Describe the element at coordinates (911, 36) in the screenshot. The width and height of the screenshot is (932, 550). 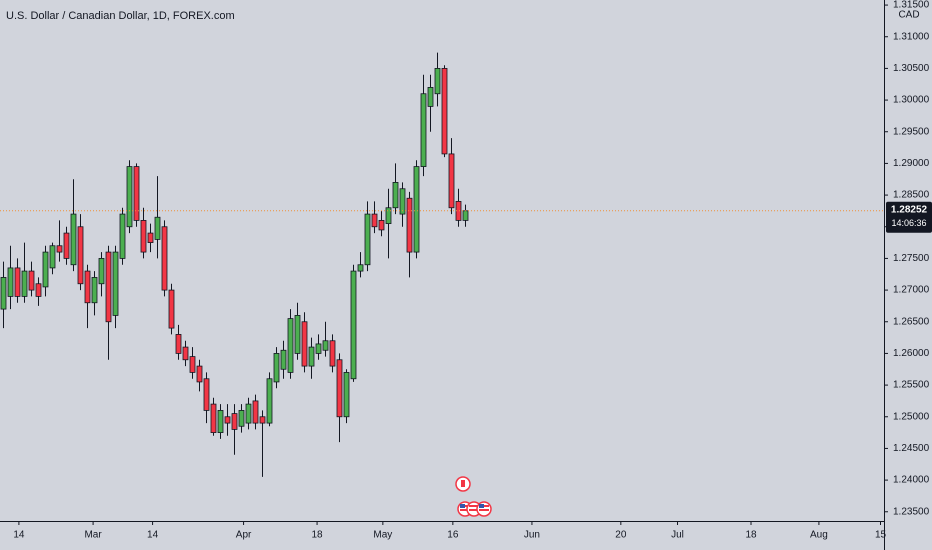
I see `y-tick-label: 1.31000` at that location.